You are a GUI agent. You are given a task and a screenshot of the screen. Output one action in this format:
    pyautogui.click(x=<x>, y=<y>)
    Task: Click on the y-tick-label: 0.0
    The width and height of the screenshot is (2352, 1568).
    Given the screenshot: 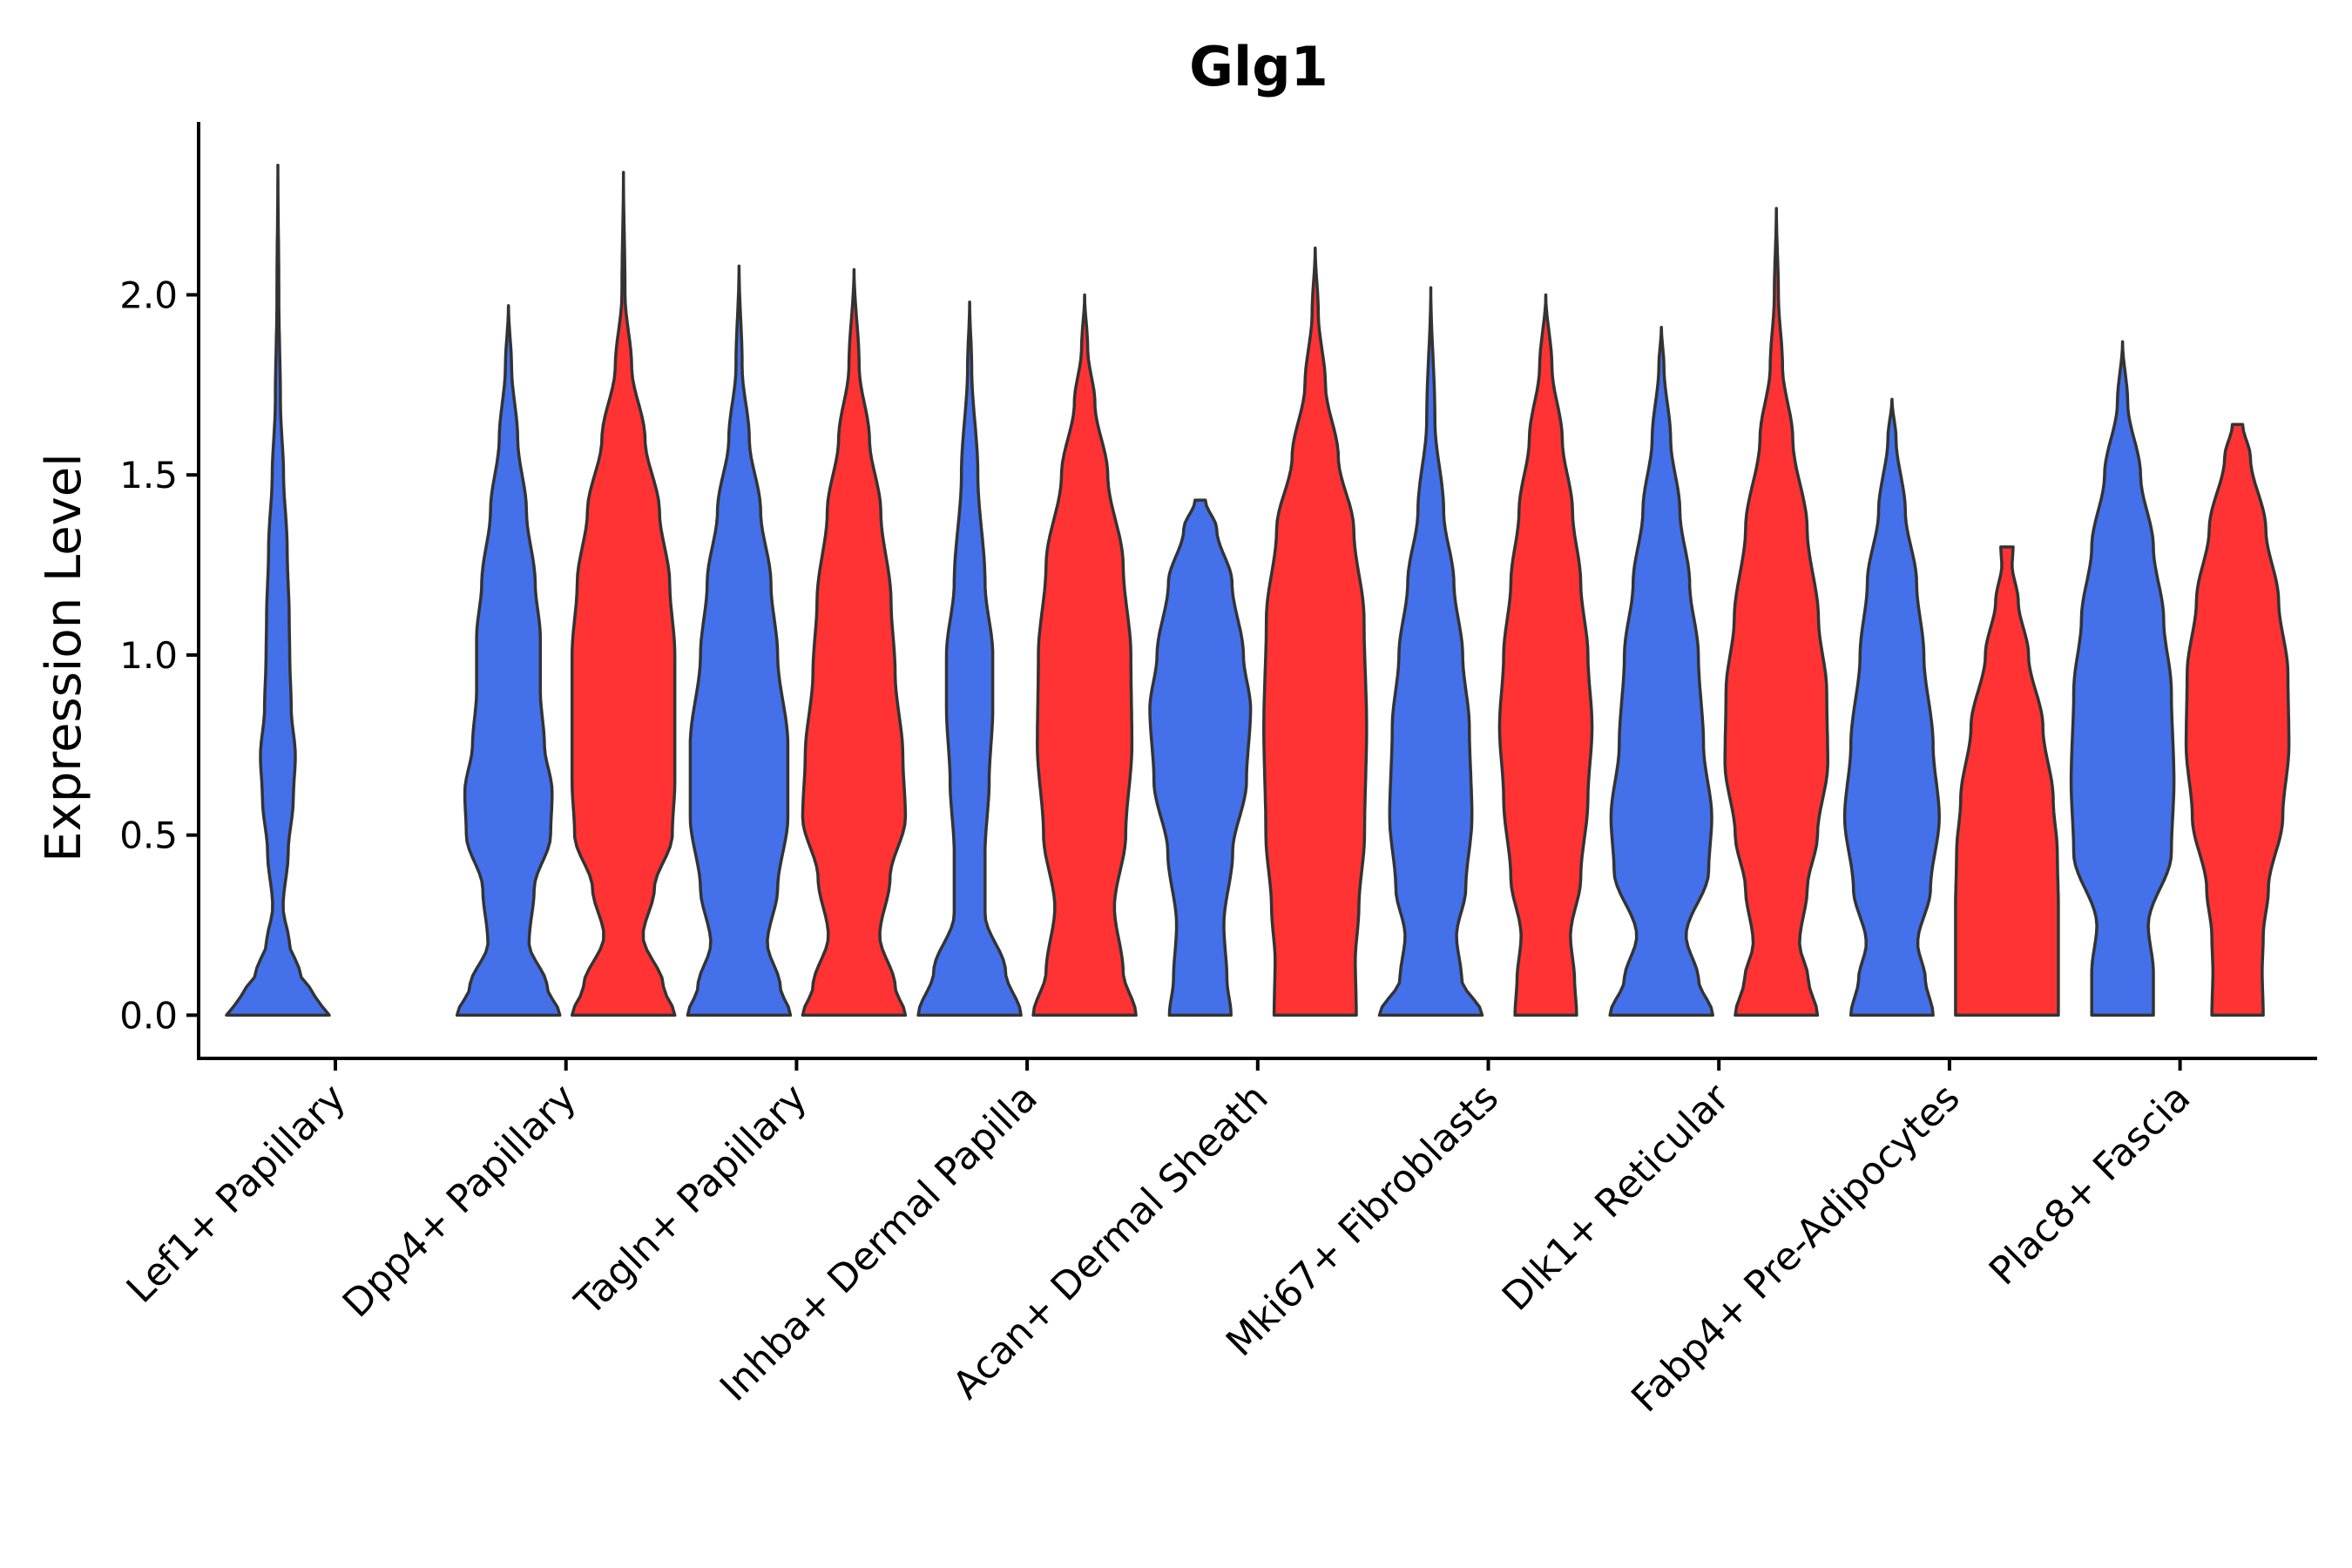 What is the action you would take?
    pyautogui.click(x=148, y=1015)
    